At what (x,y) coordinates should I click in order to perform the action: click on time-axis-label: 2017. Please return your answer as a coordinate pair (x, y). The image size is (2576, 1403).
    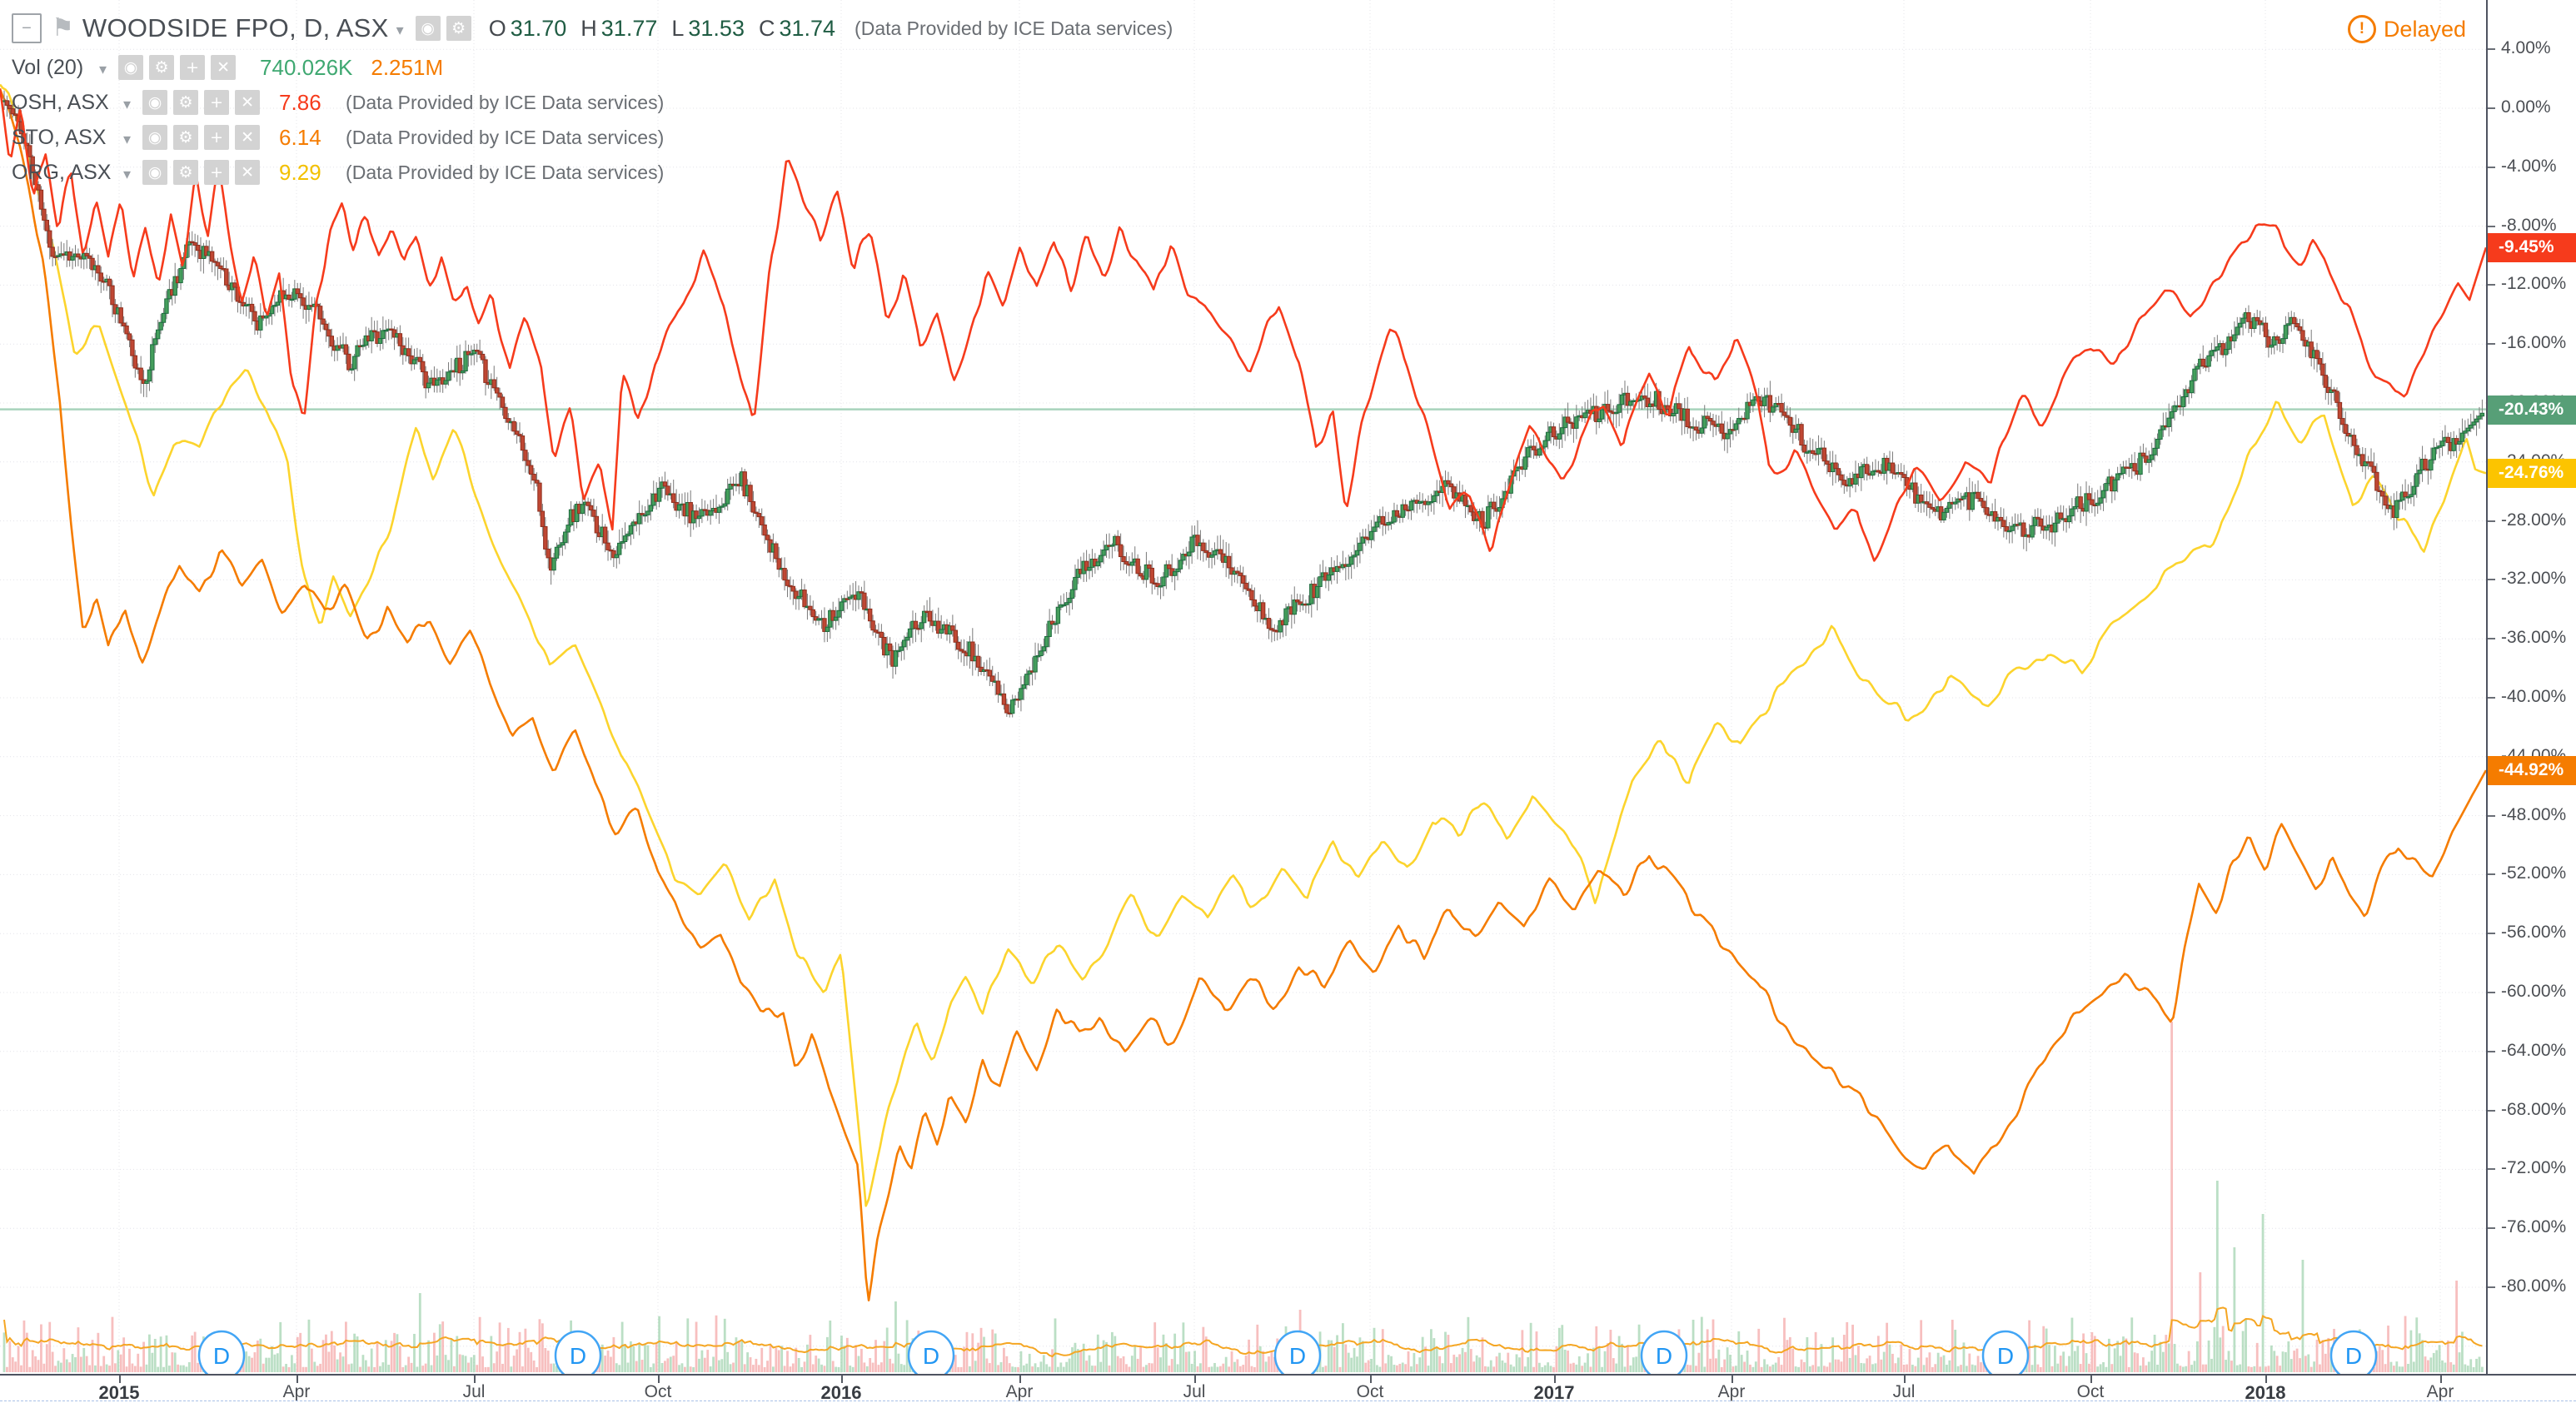
    Looking at the image, I should click on (1554, 1392).